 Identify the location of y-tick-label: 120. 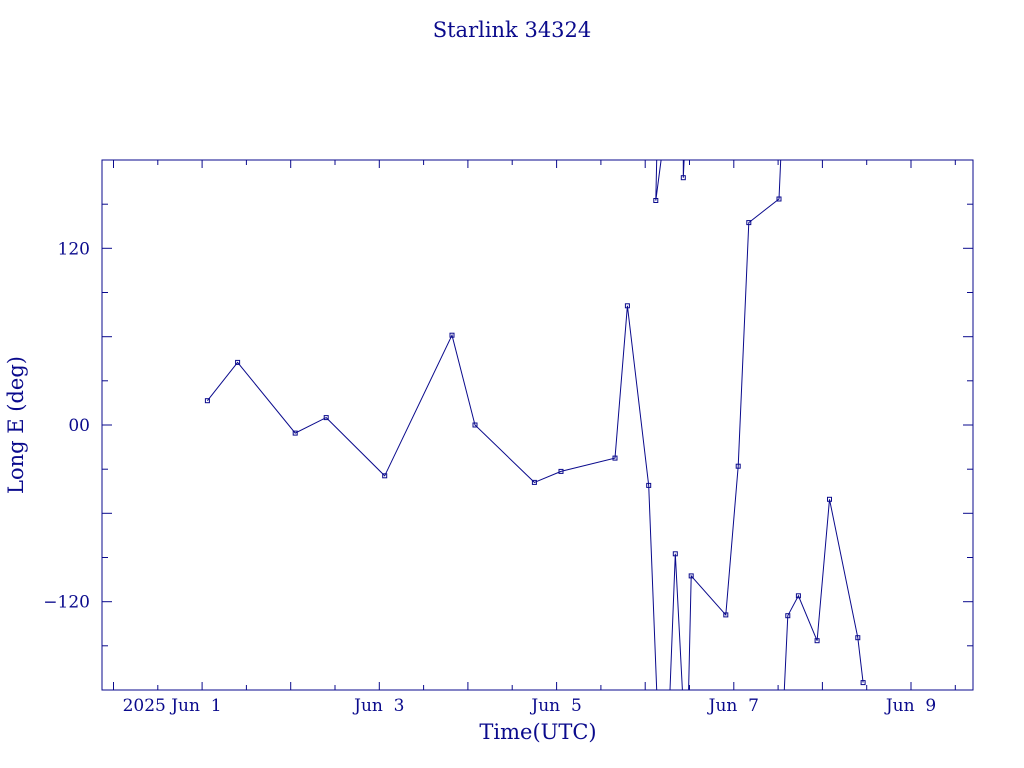
(74, 249).